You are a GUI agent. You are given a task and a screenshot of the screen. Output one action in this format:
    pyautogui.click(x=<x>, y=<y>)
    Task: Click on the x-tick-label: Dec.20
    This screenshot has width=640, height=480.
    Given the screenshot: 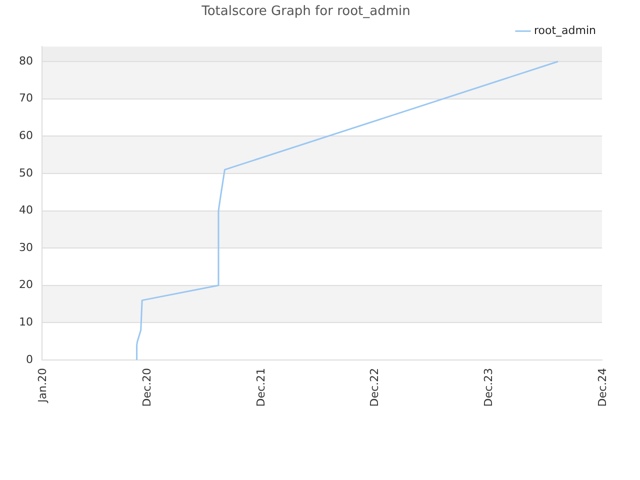 What is the action you would take?
    pyautogui.click(x=147, y=387)
    